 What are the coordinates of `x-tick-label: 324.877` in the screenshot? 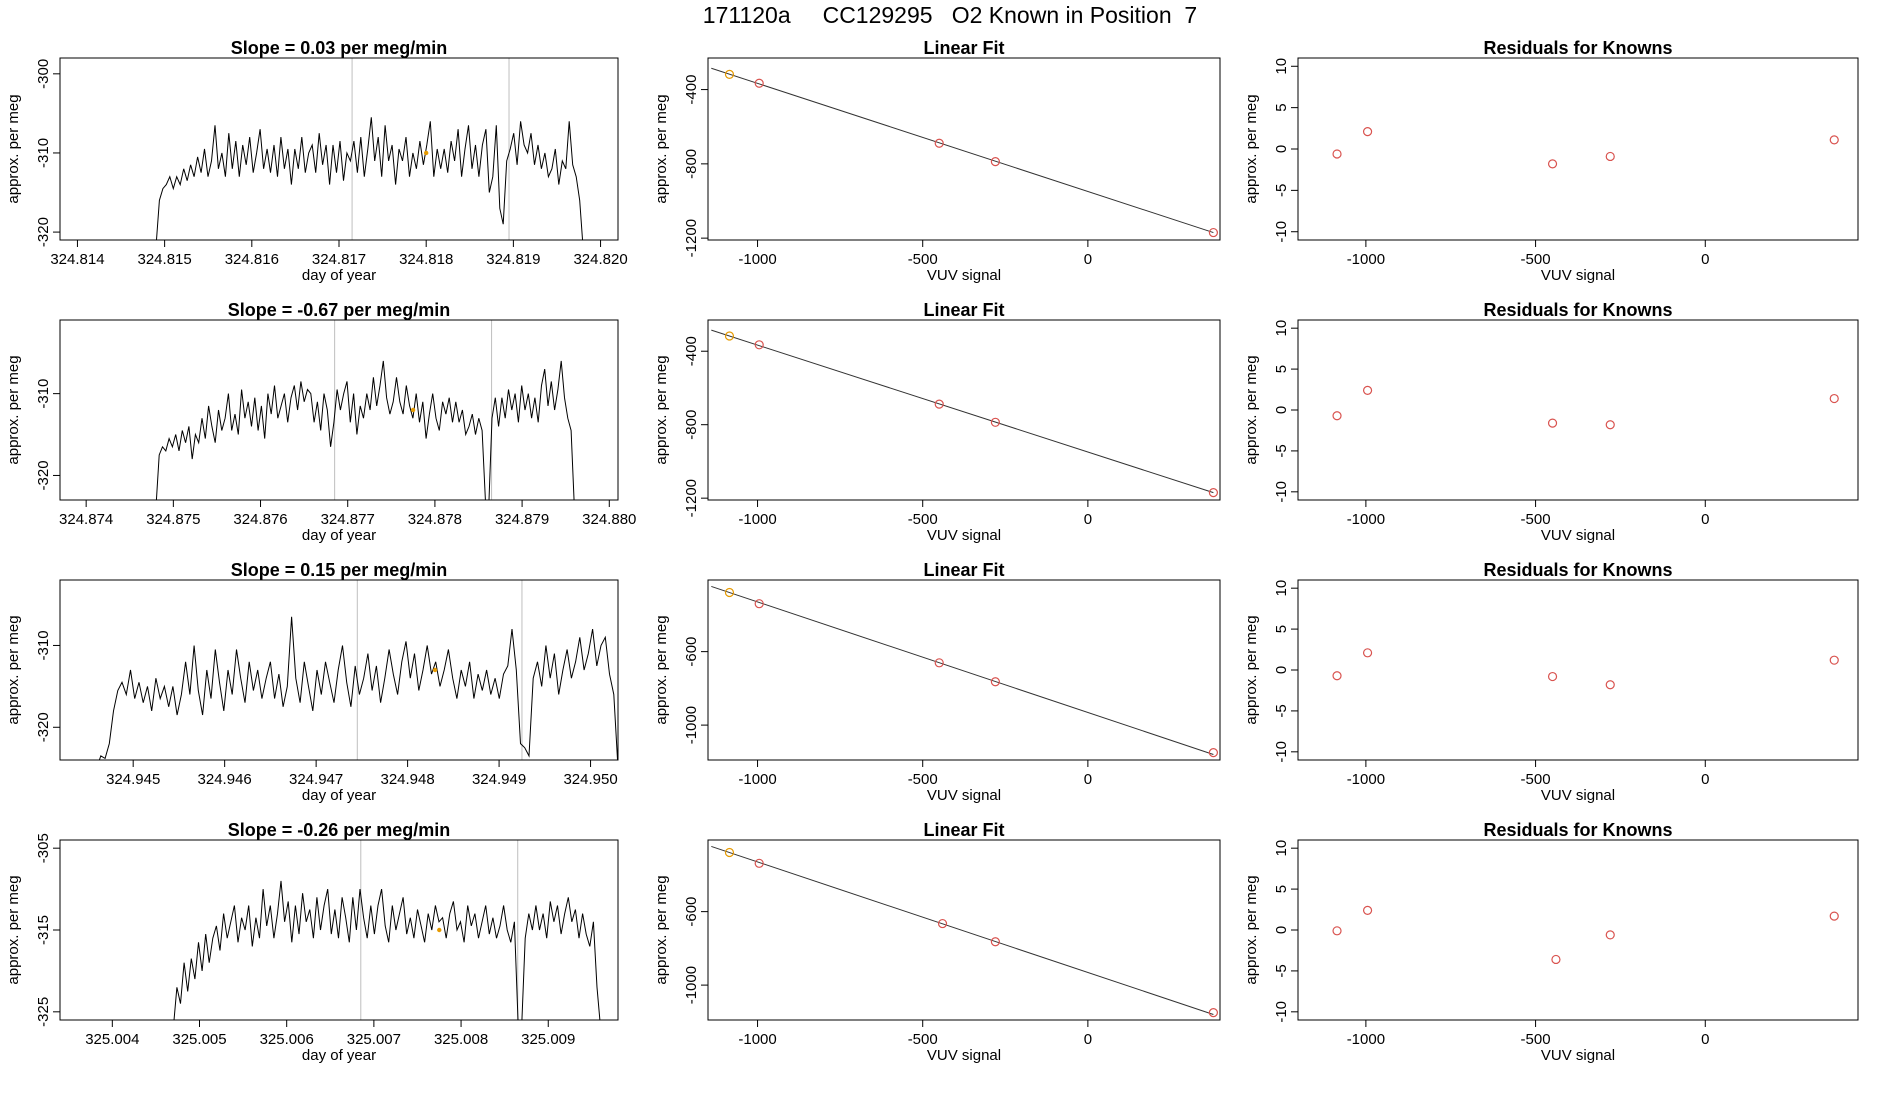 It's located at (348, 519).